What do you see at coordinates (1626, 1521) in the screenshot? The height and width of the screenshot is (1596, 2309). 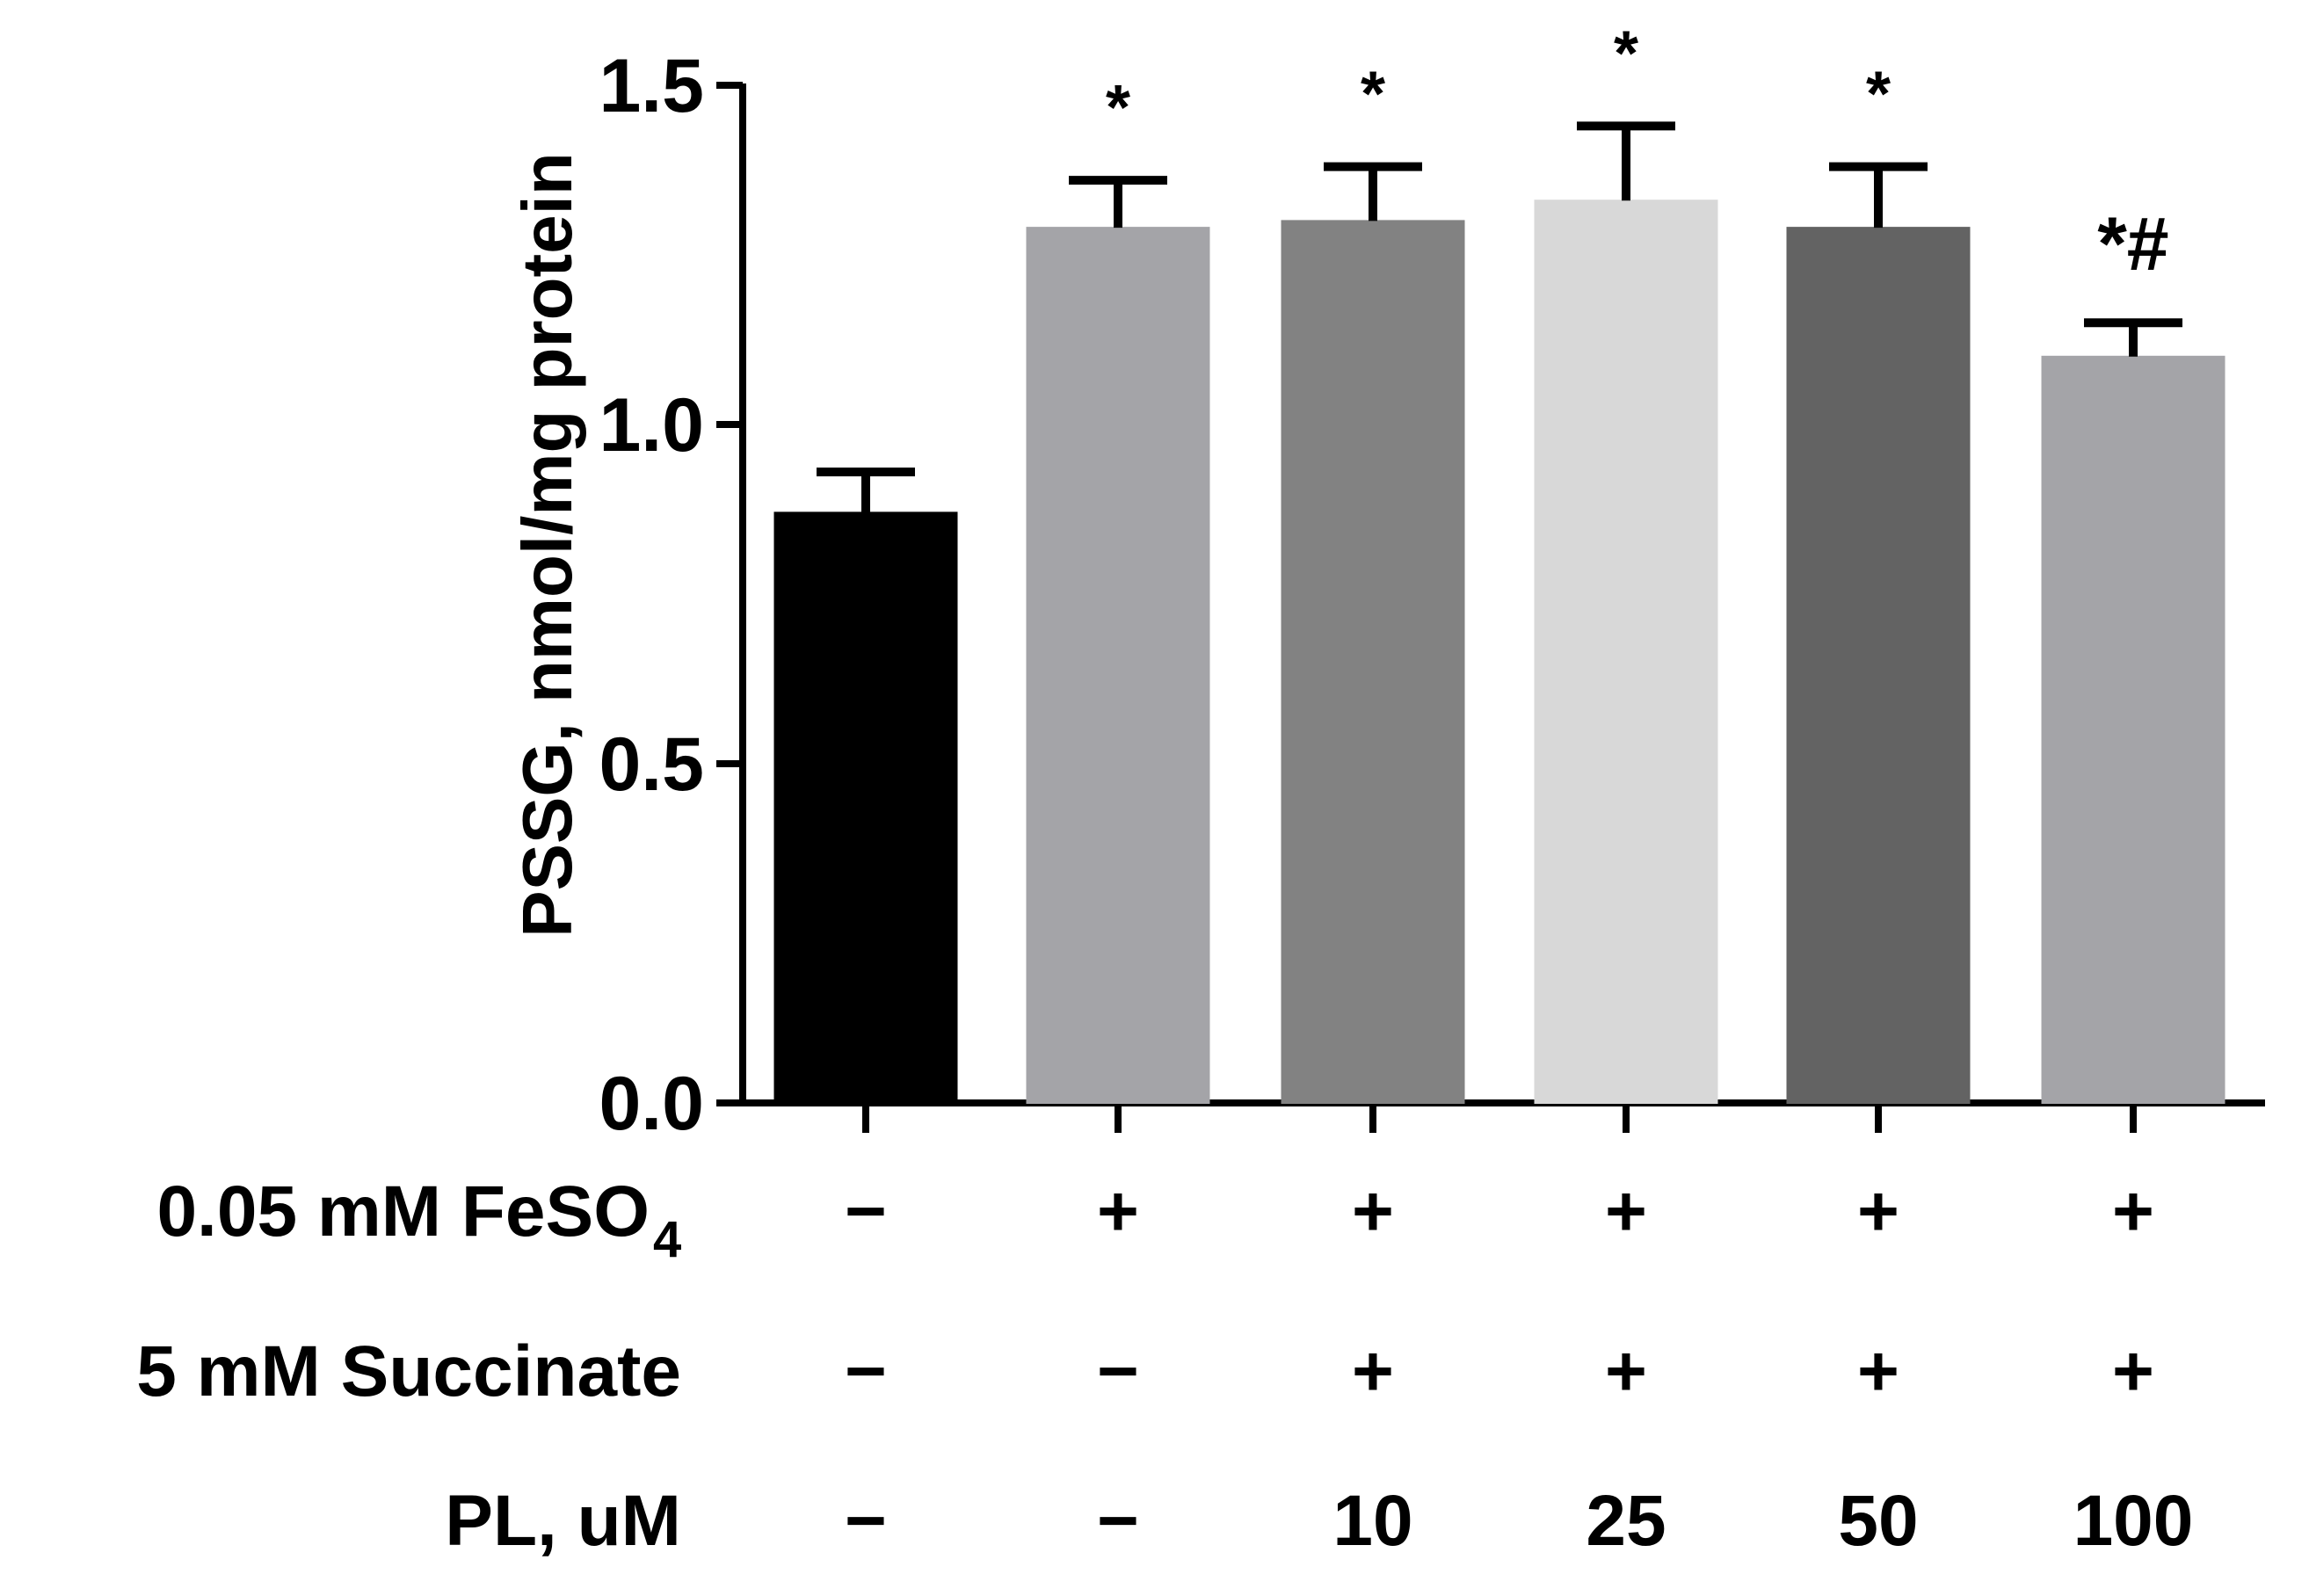 I see `condition-cell: 25` at bounding box center [1626, 1521].